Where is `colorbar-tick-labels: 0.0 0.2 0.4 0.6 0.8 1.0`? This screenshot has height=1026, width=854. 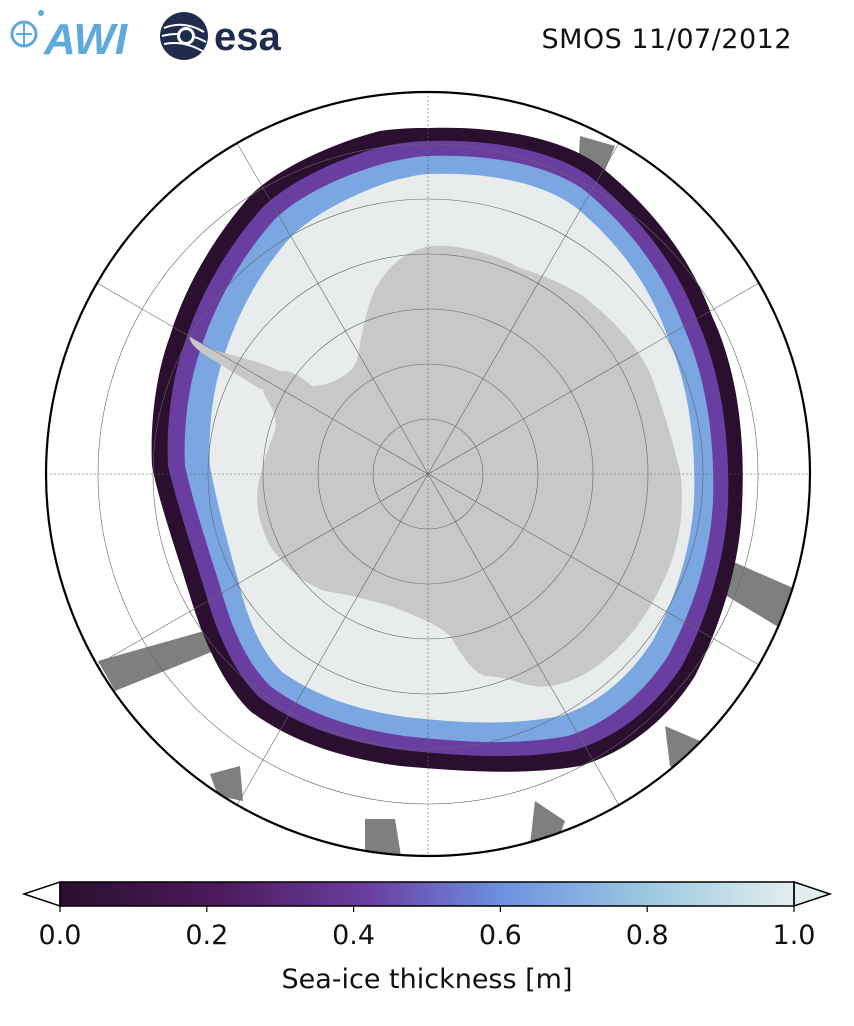
colorbar-tick-labels: 0.0 0.2 0.4 0.6 0.8 1.0 is located at coordinates (427, 940).